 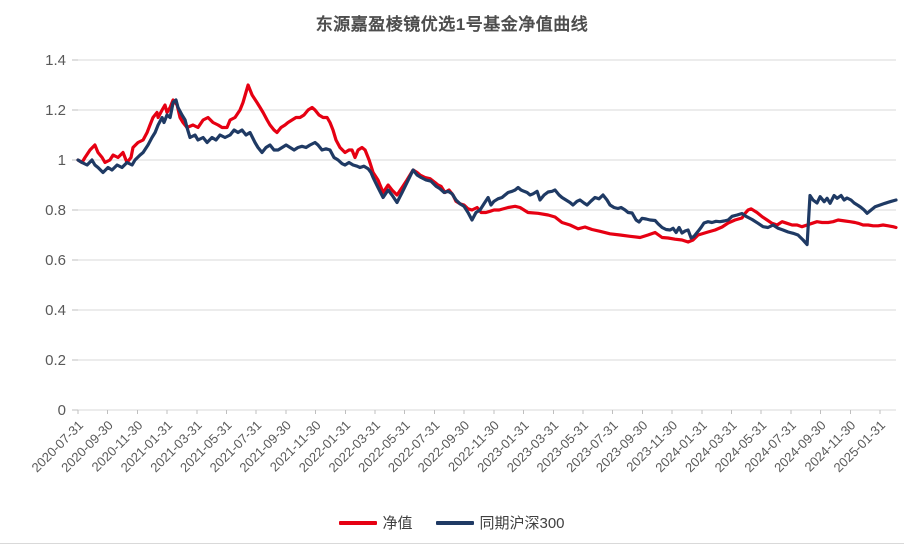 I want to click on y-axis-label: 0.6, so click(x=55, y=260).